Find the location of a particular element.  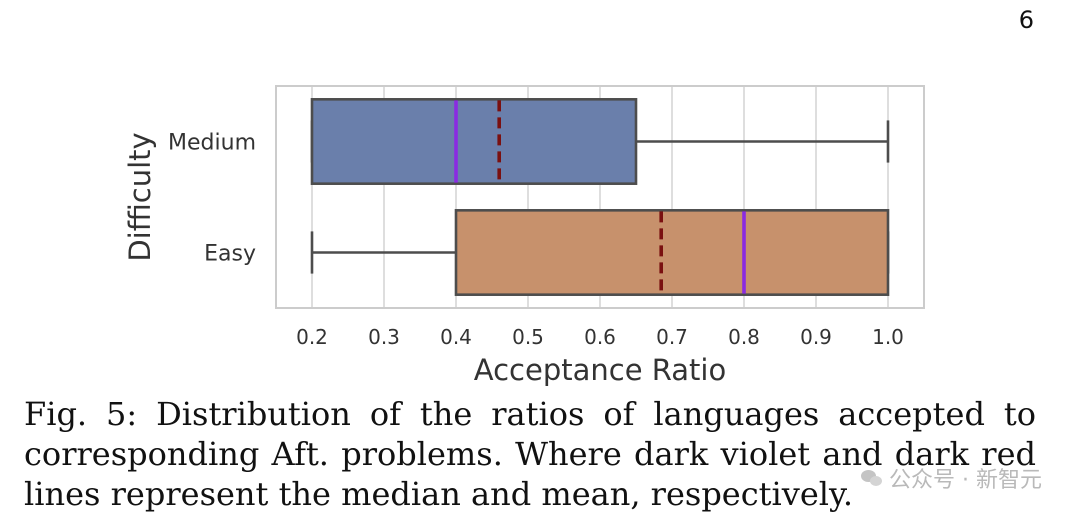

category-label-easy: Easy is located at coordinates (230, 254).